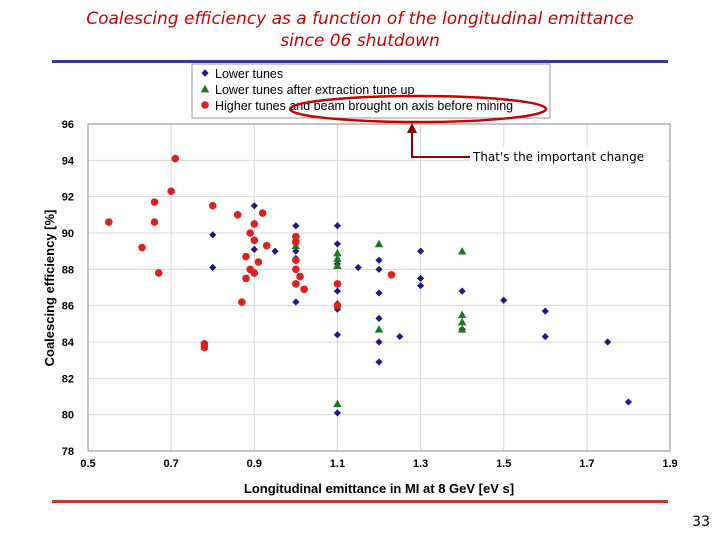  What do you see at coordinates (586, 464) in the screenshot?
I see `x-tick-label: 1.7` at bounding box center [586, 464].